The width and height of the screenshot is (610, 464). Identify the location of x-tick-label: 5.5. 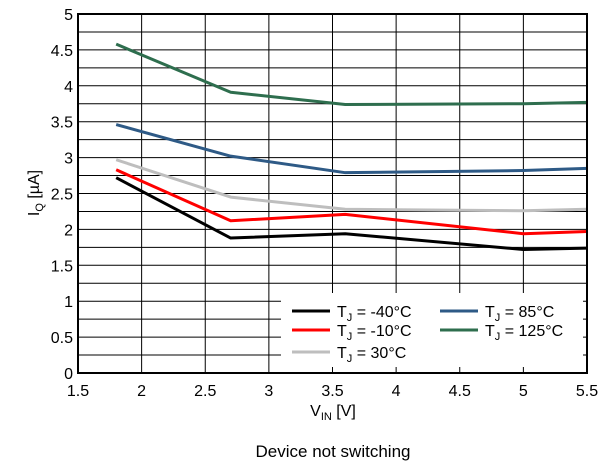
(587, 391).